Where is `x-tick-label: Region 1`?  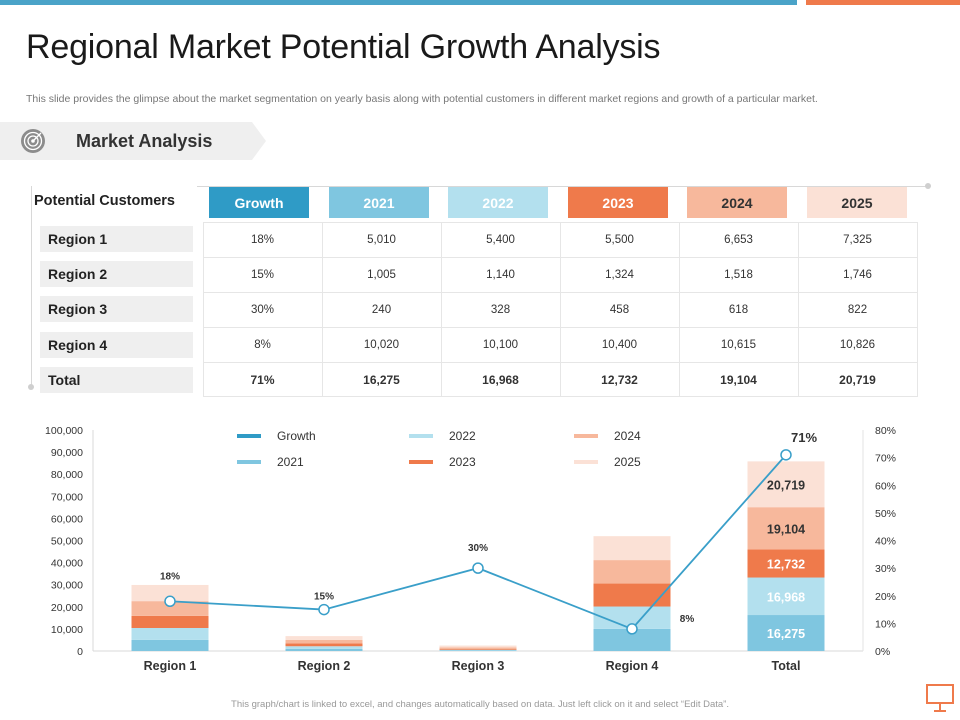
x-tick-label: Region 1 is located at coordinates (170, 666).